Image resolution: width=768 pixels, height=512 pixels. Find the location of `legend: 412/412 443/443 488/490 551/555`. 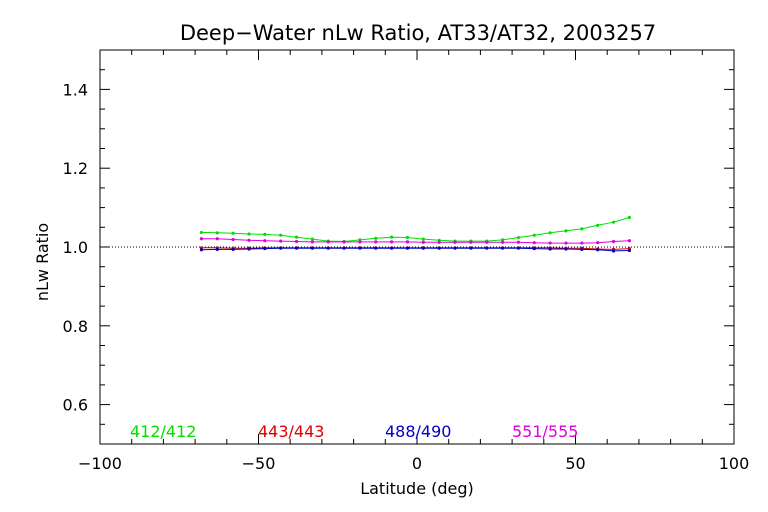

legend: 412/412 443/443 488/490 551/555 is located at coordinates (354, 431).